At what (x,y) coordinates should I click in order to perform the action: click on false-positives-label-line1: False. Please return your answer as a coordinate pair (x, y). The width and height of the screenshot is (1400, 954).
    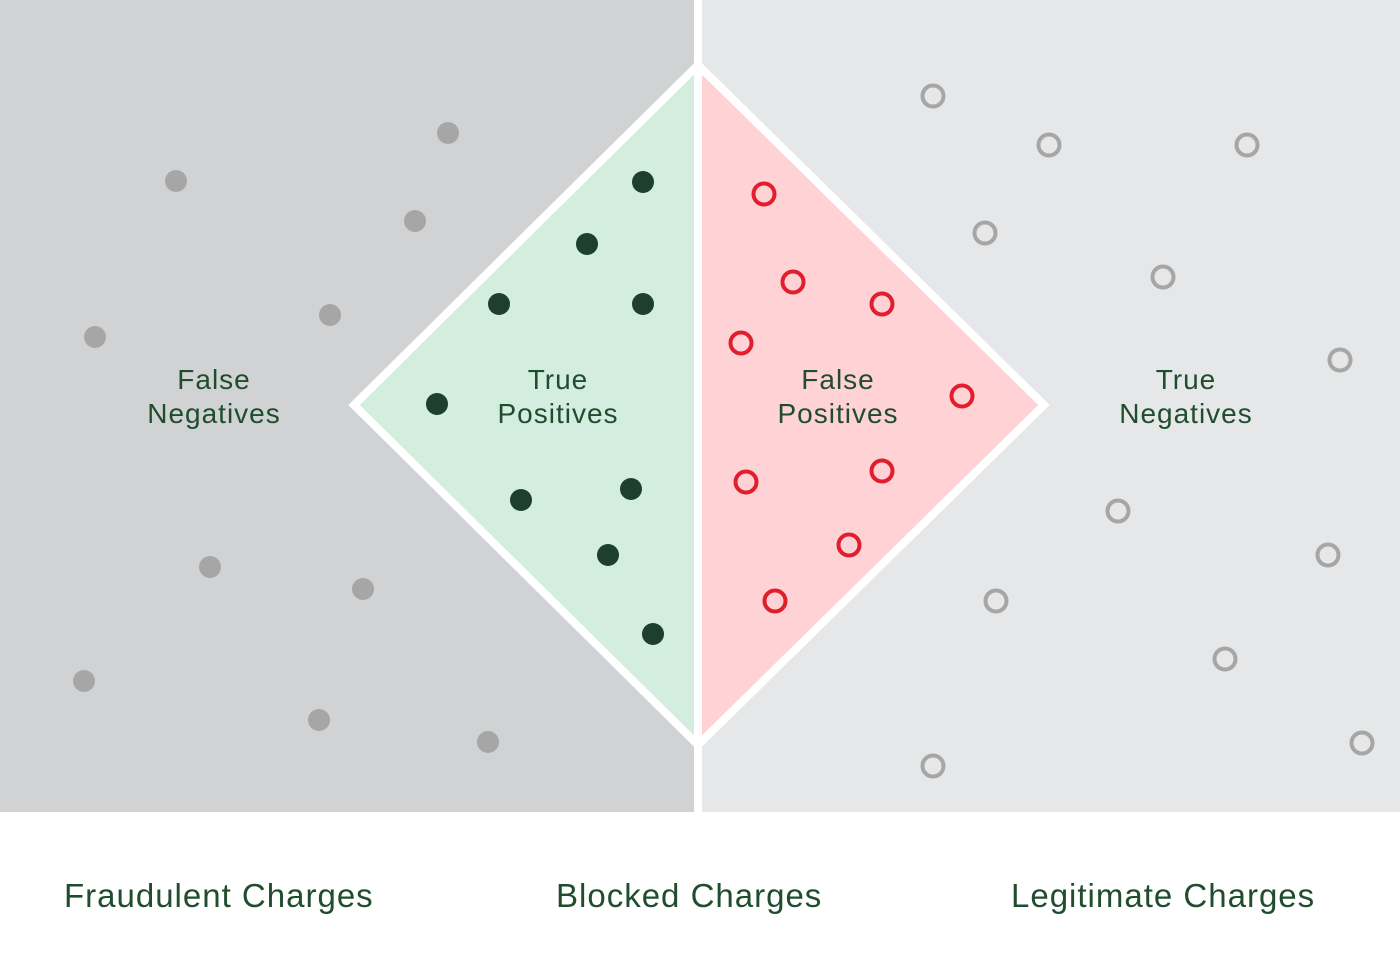
    Looking at the image, I should click on (837, 379).